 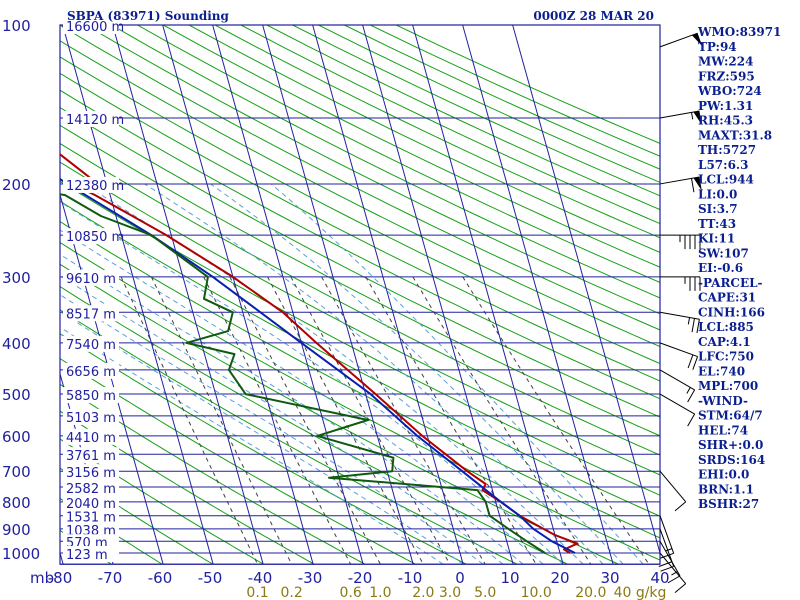 What do you see at coordinates (697, 183) in the screenshot?
I see `wind-barb-flag` at bounding box center [697, 183].